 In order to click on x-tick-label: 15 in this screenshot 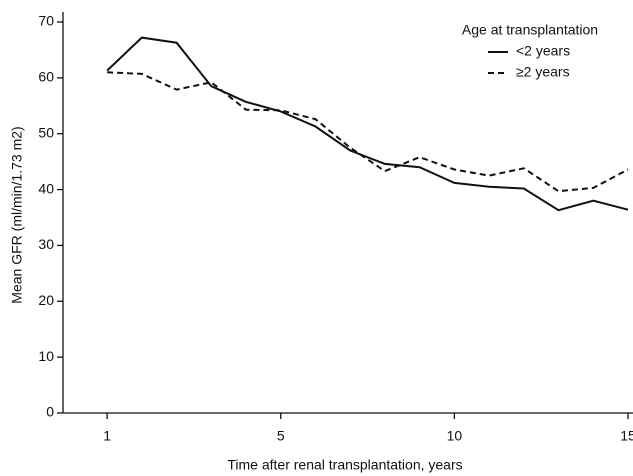, I will do `click(626, 436)`.